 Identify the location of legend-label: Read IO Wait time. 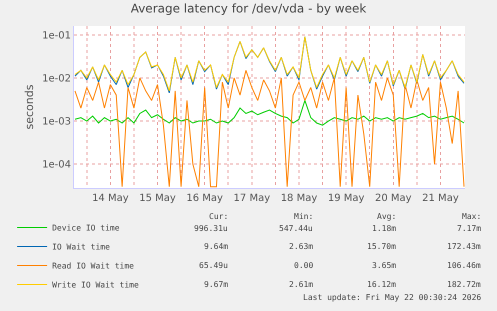
(93, 266).